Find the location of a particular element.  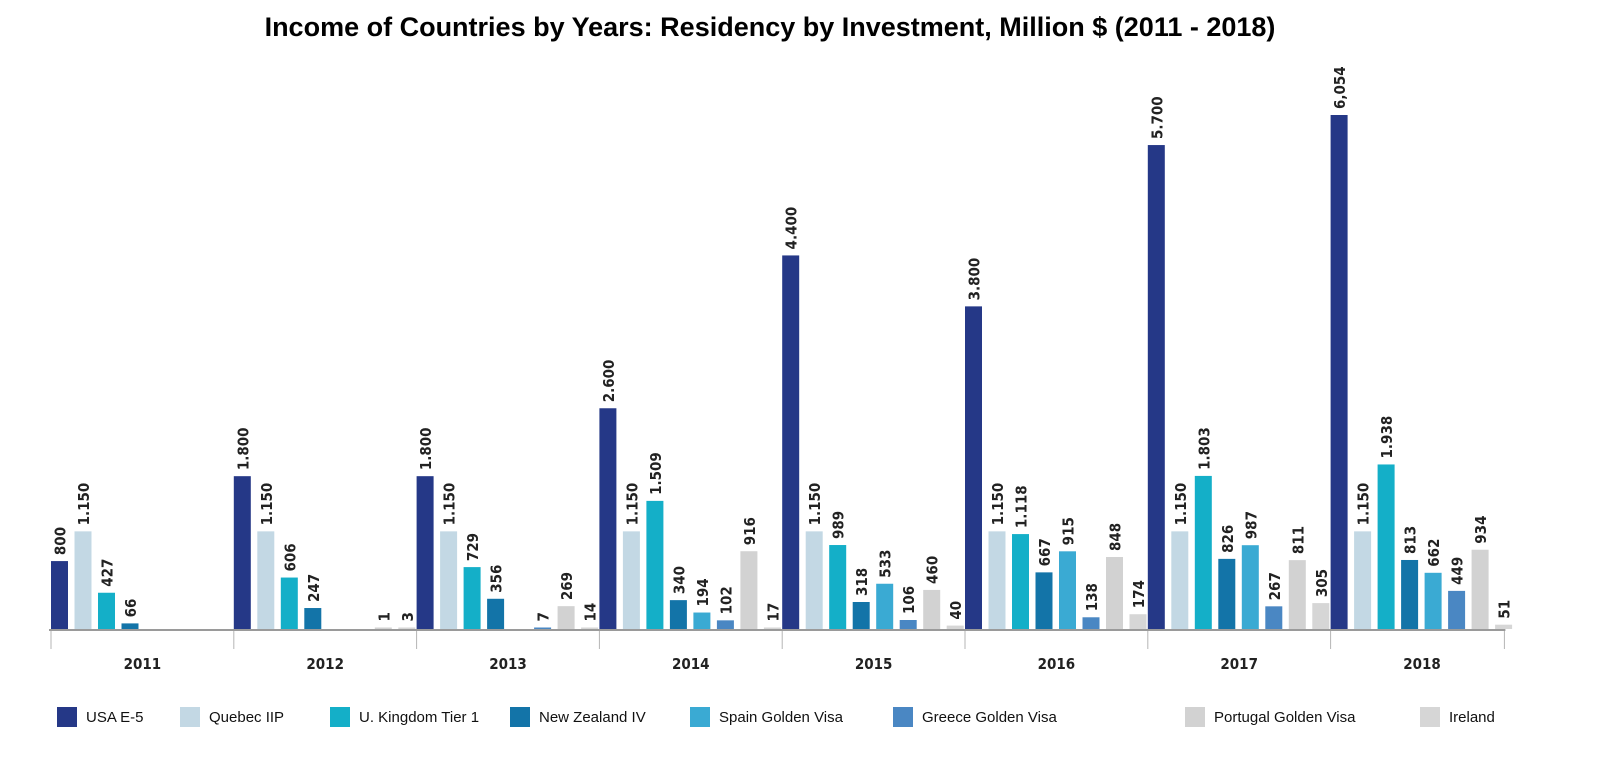

legend-item: New Zealand IV is located at coordinates (578, 717).